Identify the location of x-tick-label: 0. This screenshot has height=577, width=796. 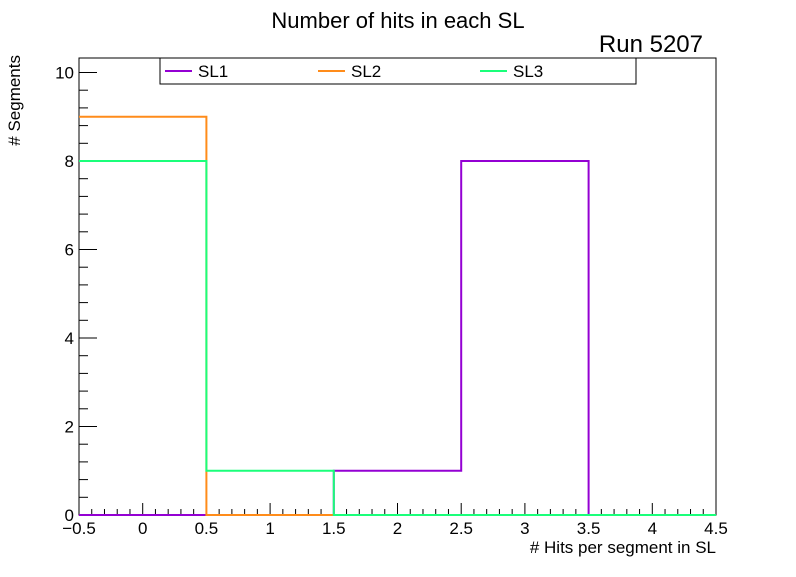
(142, 528).